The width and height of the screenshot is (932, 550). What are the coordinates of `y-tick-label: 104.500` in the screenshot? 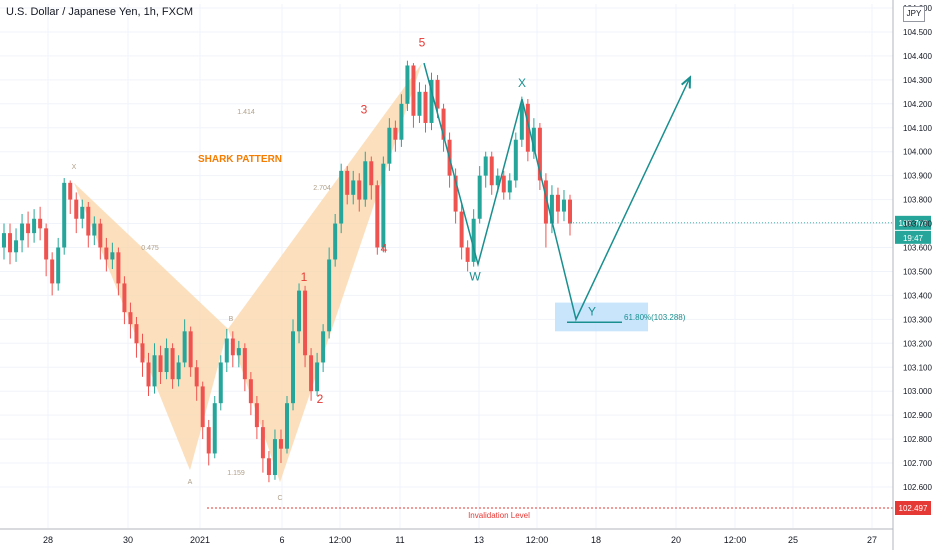 It's located at (917, 32).